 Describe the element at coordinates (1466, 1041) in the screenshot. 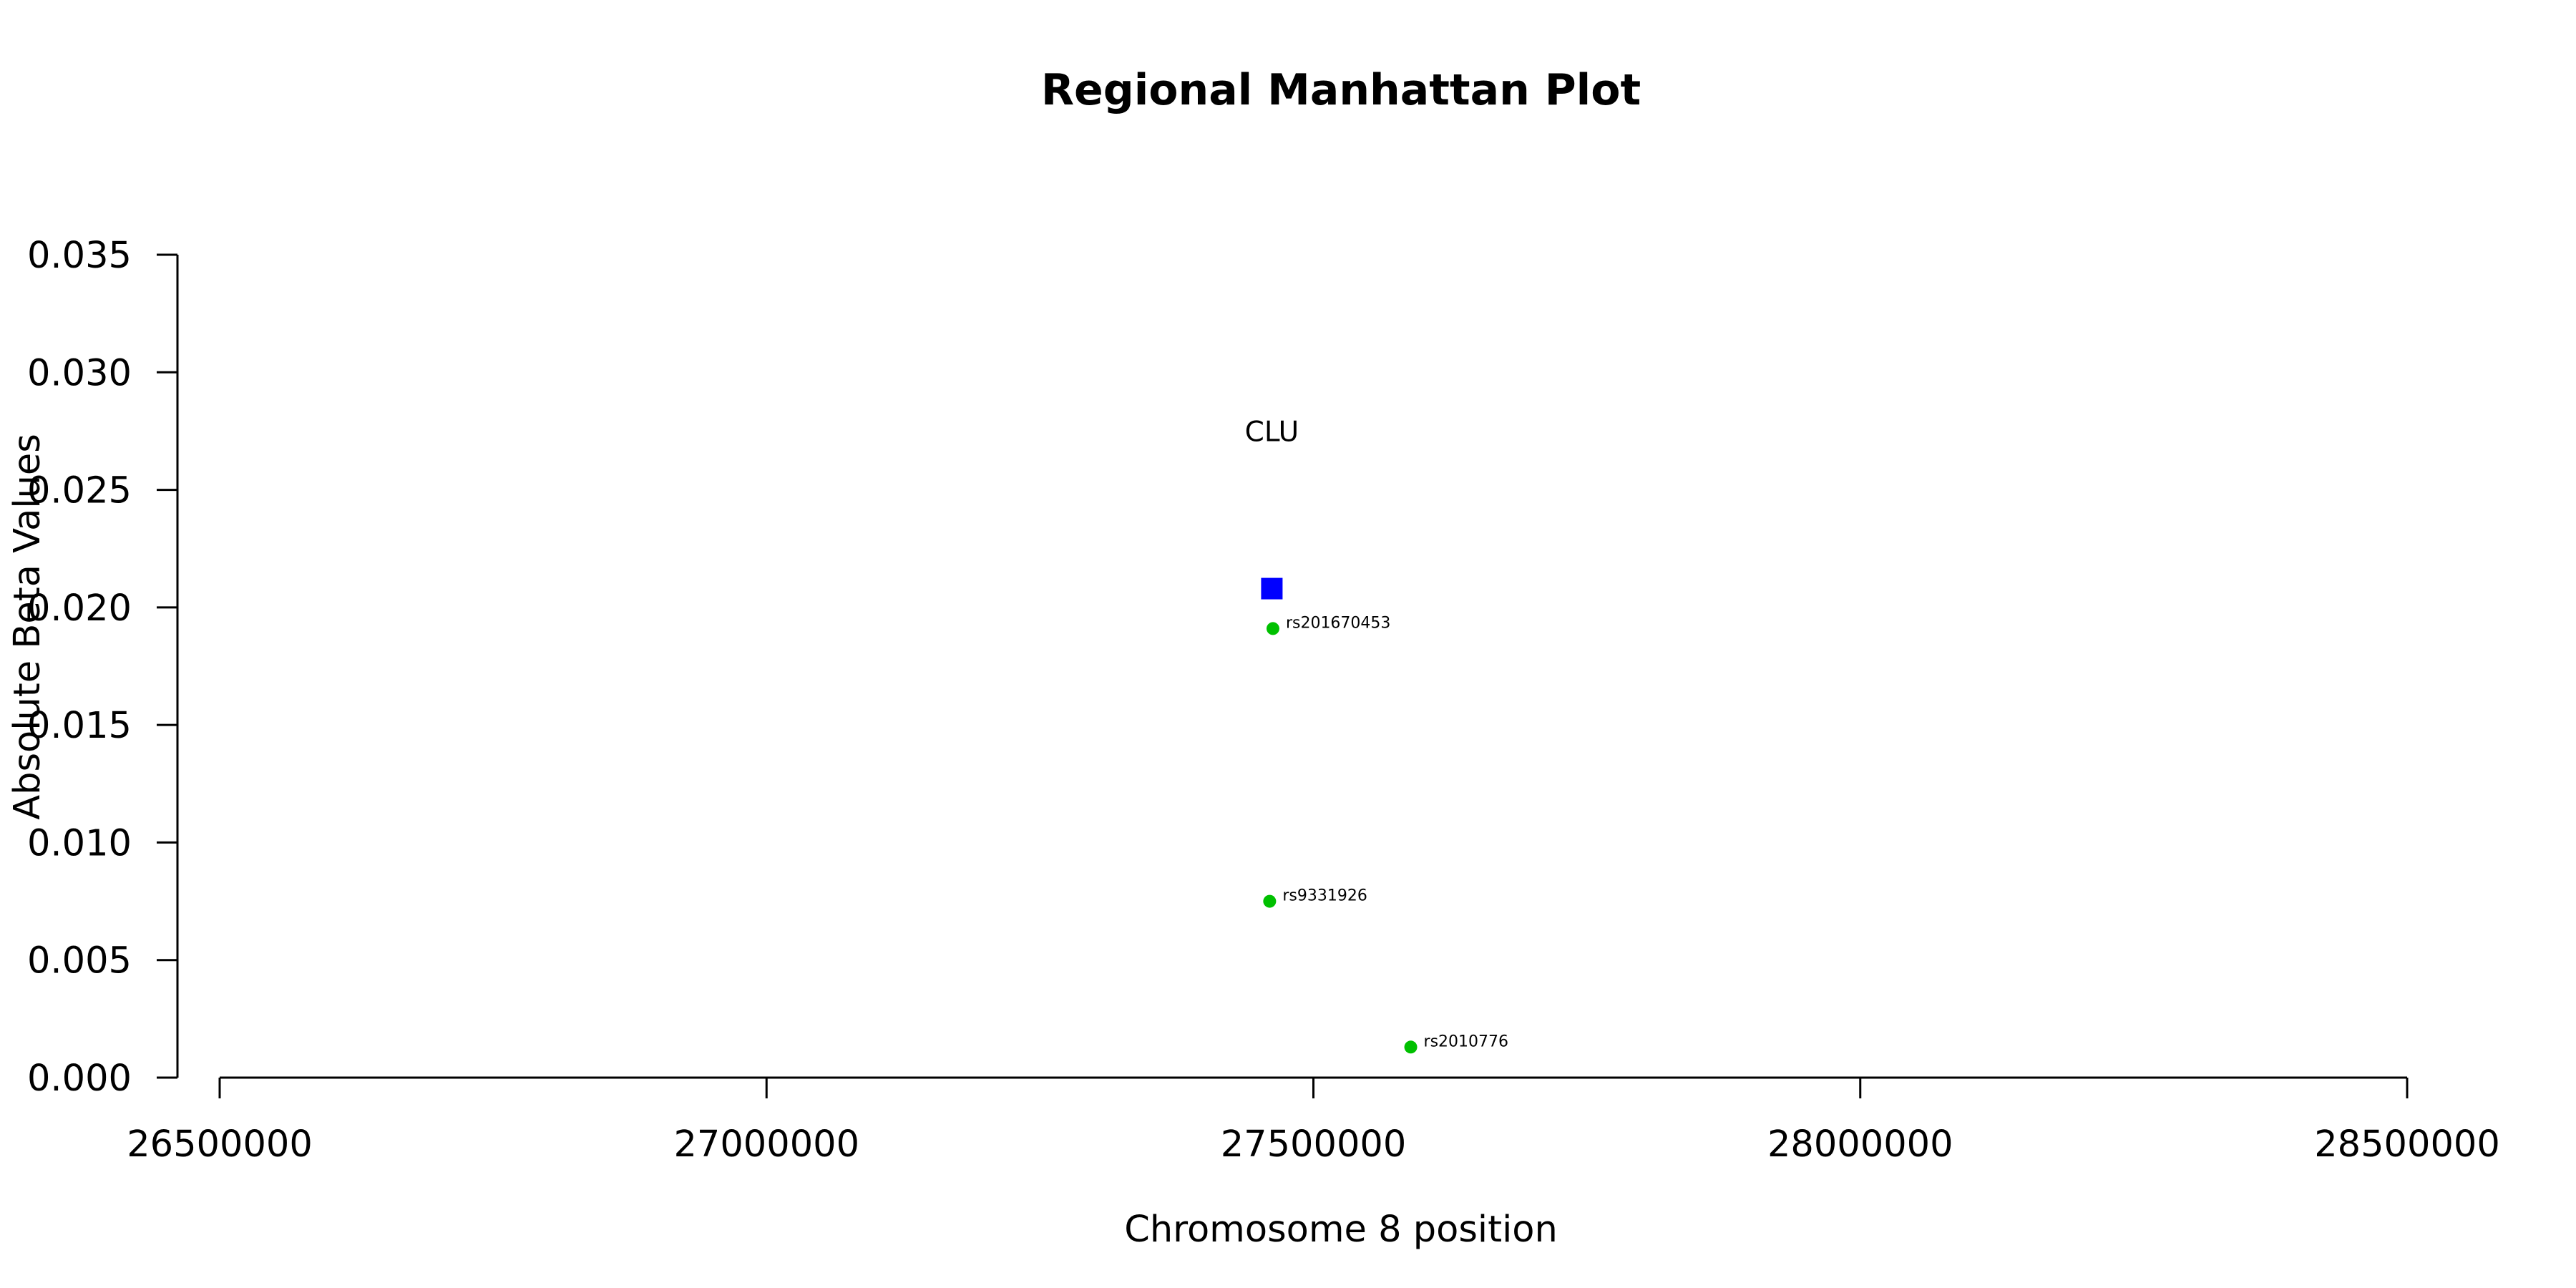

I see `snp-label: rs2010776` at that location.